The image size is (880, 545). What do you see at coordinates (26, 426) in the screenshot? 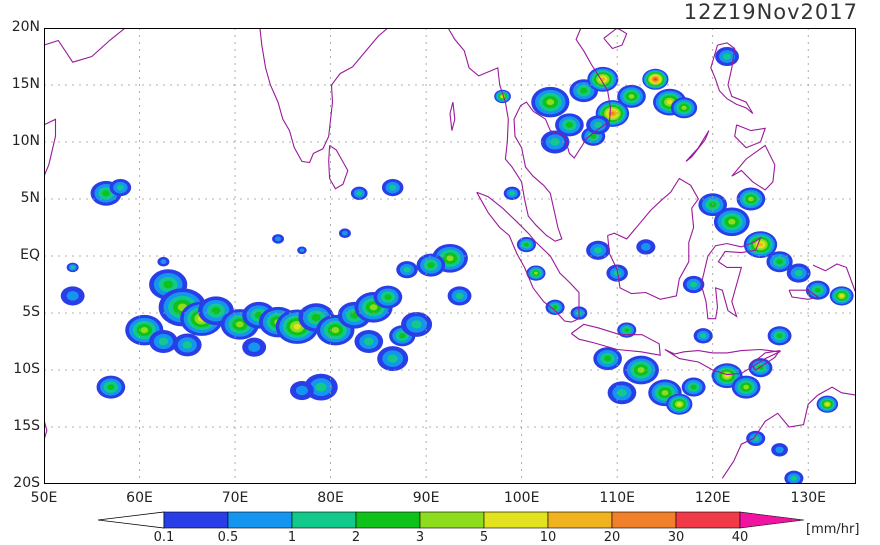
I see `latitude-label: 15S` at bounding box center [26, 426].